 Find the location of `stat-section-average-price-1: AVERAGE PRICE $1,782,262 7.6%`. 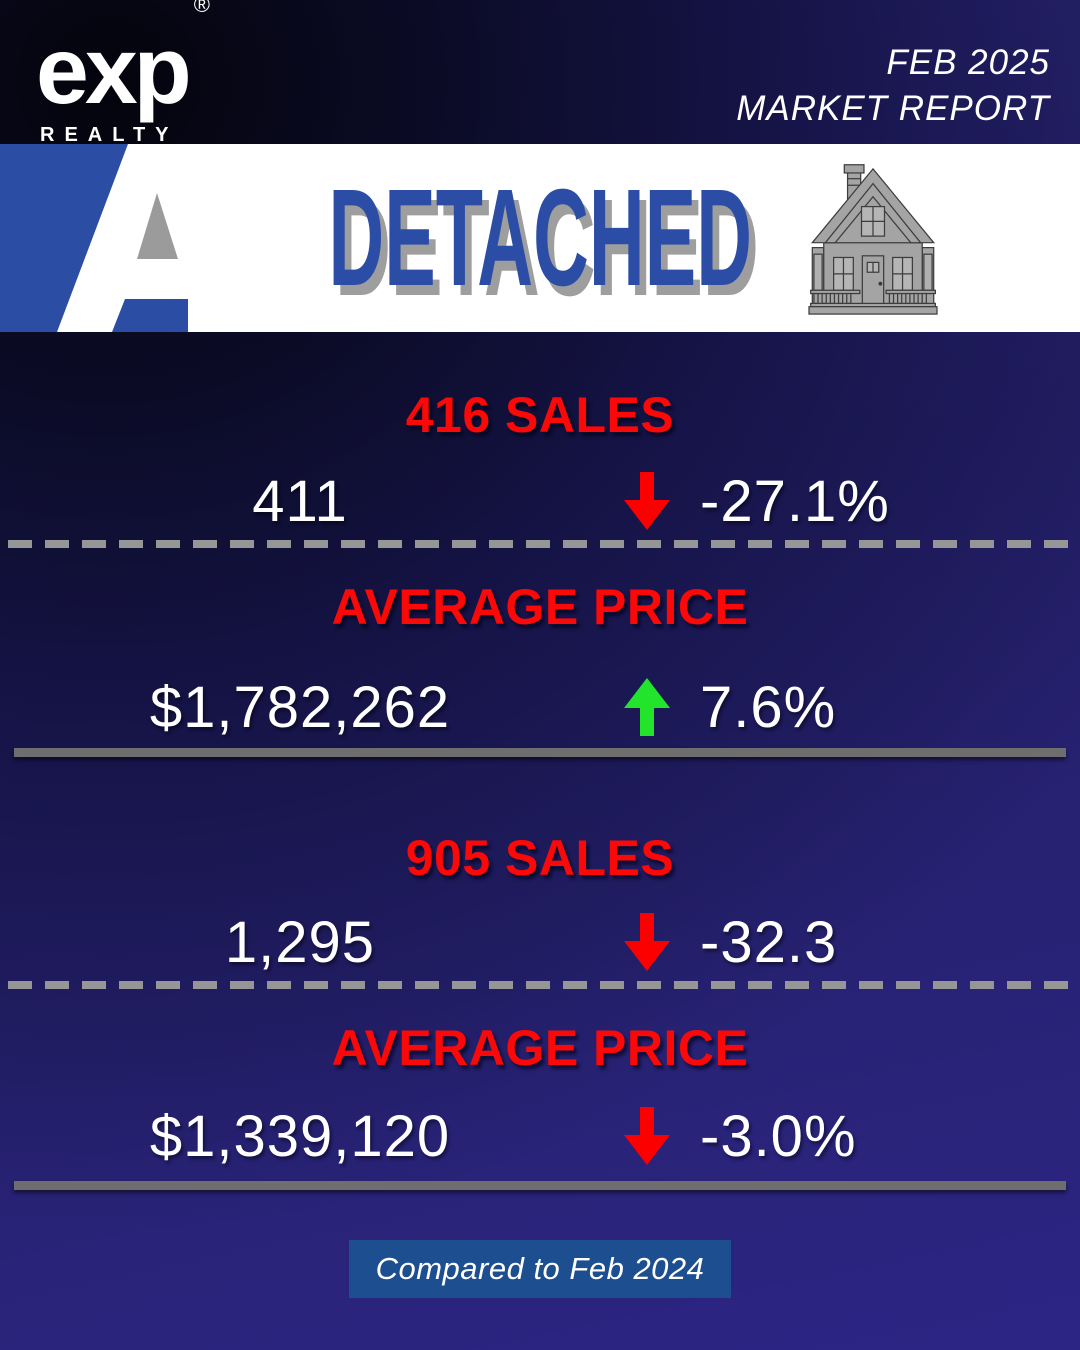

stat-section-average-price-1: AVERAGE PRICE $1,782,262 7.6% is located at coordinates (540, 667).